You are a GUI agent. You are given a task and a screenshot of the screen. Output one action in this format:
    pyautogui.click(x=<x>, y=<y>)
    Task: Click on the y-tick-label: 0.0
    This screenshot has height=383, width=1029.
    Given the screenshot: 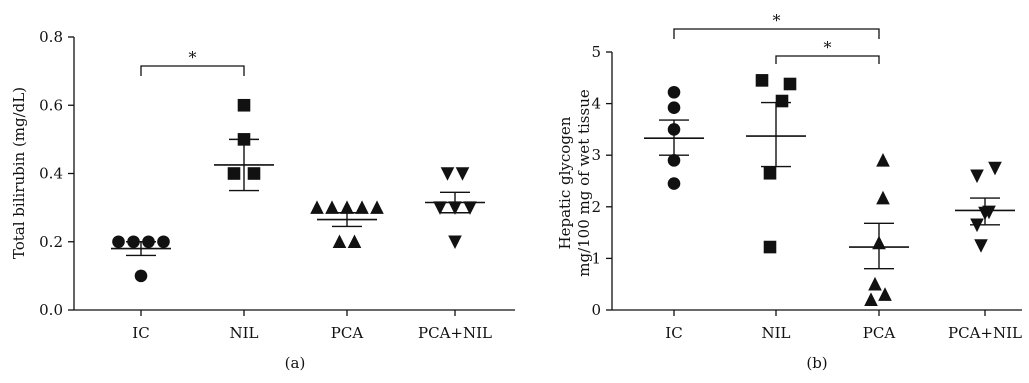 What is the action you would take?
    pyautogui.click(x=51, y=310)
    